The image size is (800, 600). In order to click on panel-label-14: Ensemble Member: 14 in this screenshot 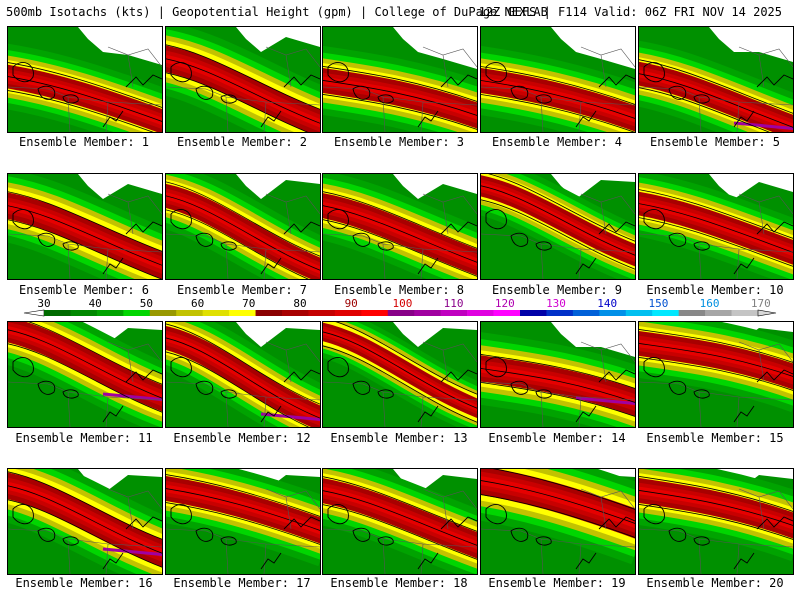, I will do `click(557, 438)`.